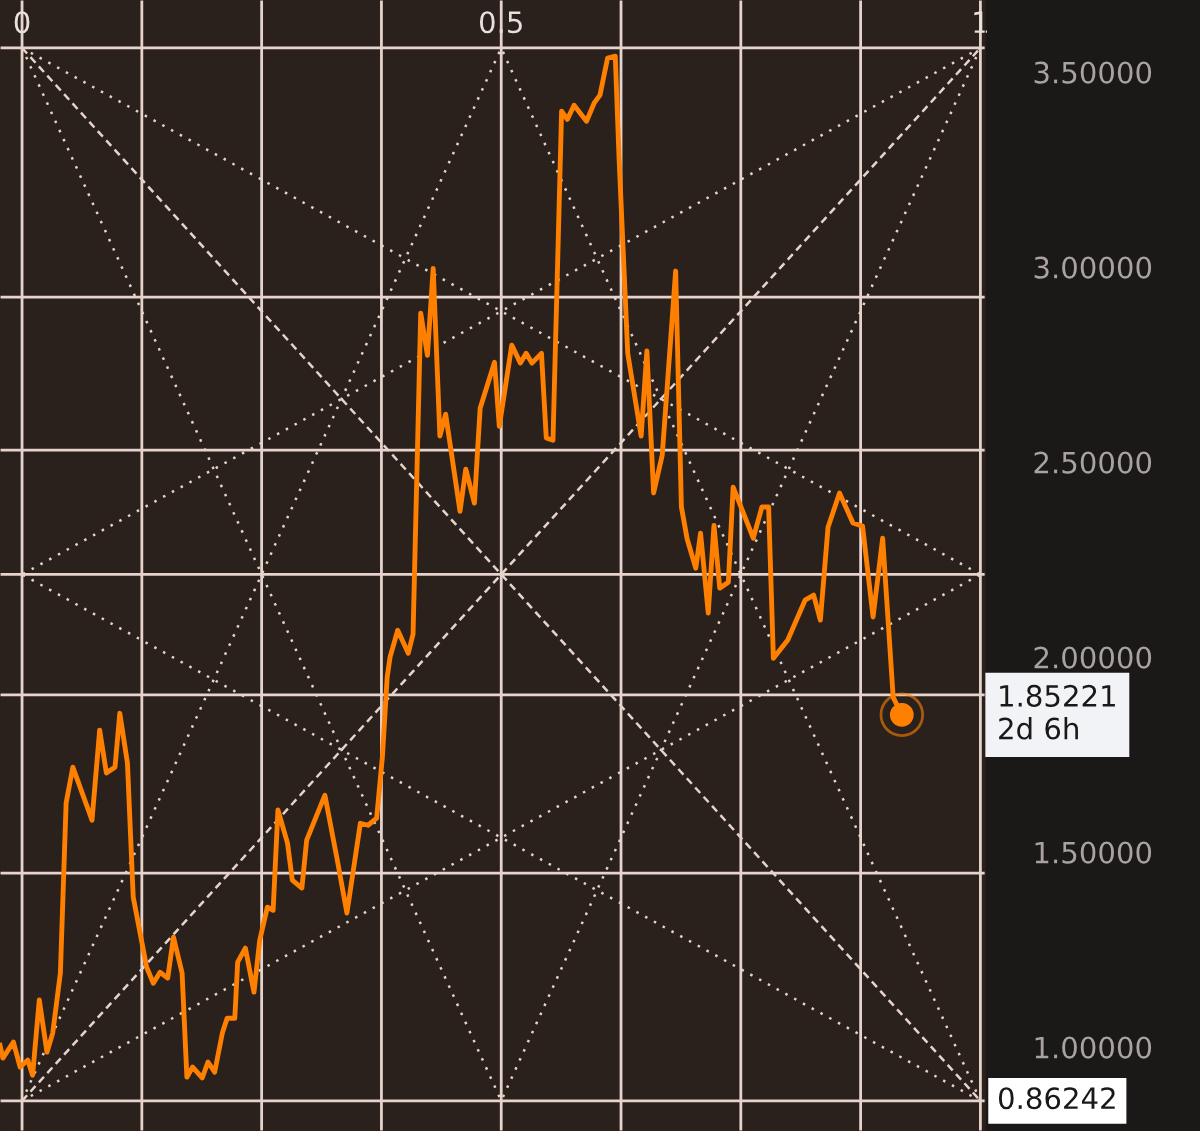 The height and width of the screenshot is (1131, 1200). I want to click on y-tick-label: 3.50000, so click(1093, 72).